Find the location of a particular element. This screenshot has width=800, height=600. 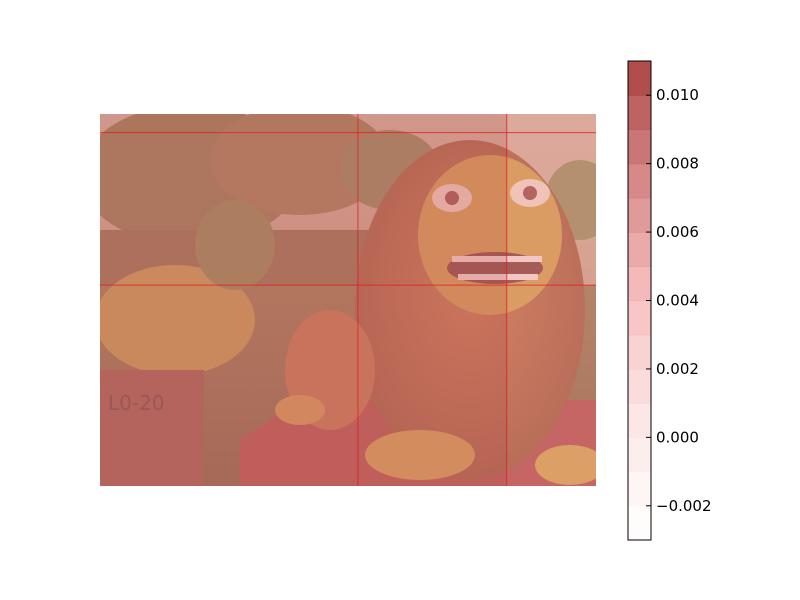

colorbar-tick-label: 0.010 is located at coordinates (677, 95).